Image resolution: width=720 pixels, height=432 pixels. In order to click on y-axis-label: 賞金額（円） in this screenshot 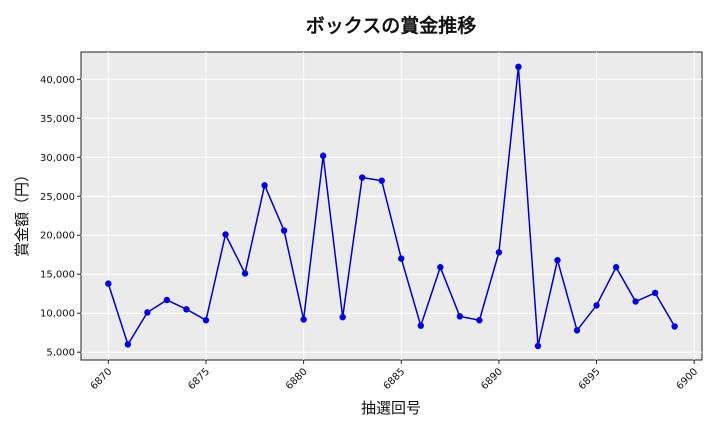, I will do `click(22, 212)`.